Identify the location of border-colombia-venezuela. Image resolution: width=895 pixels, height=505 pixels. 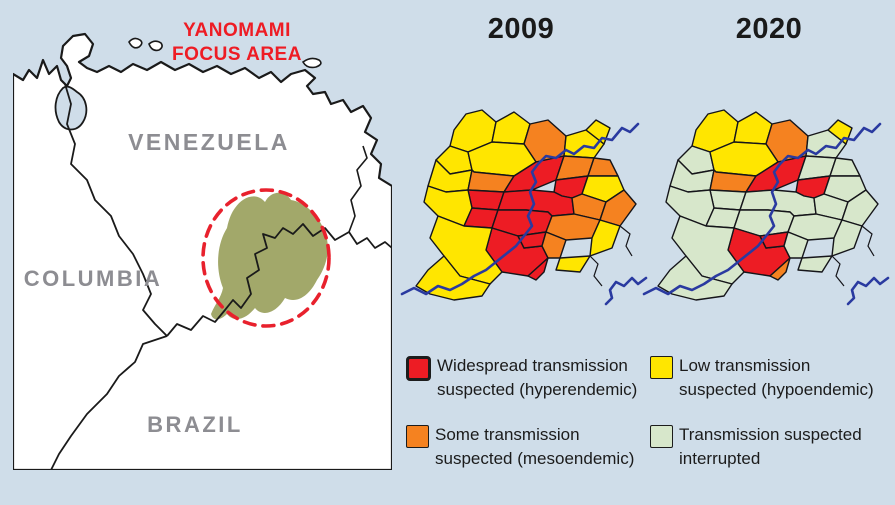
(116, 210).